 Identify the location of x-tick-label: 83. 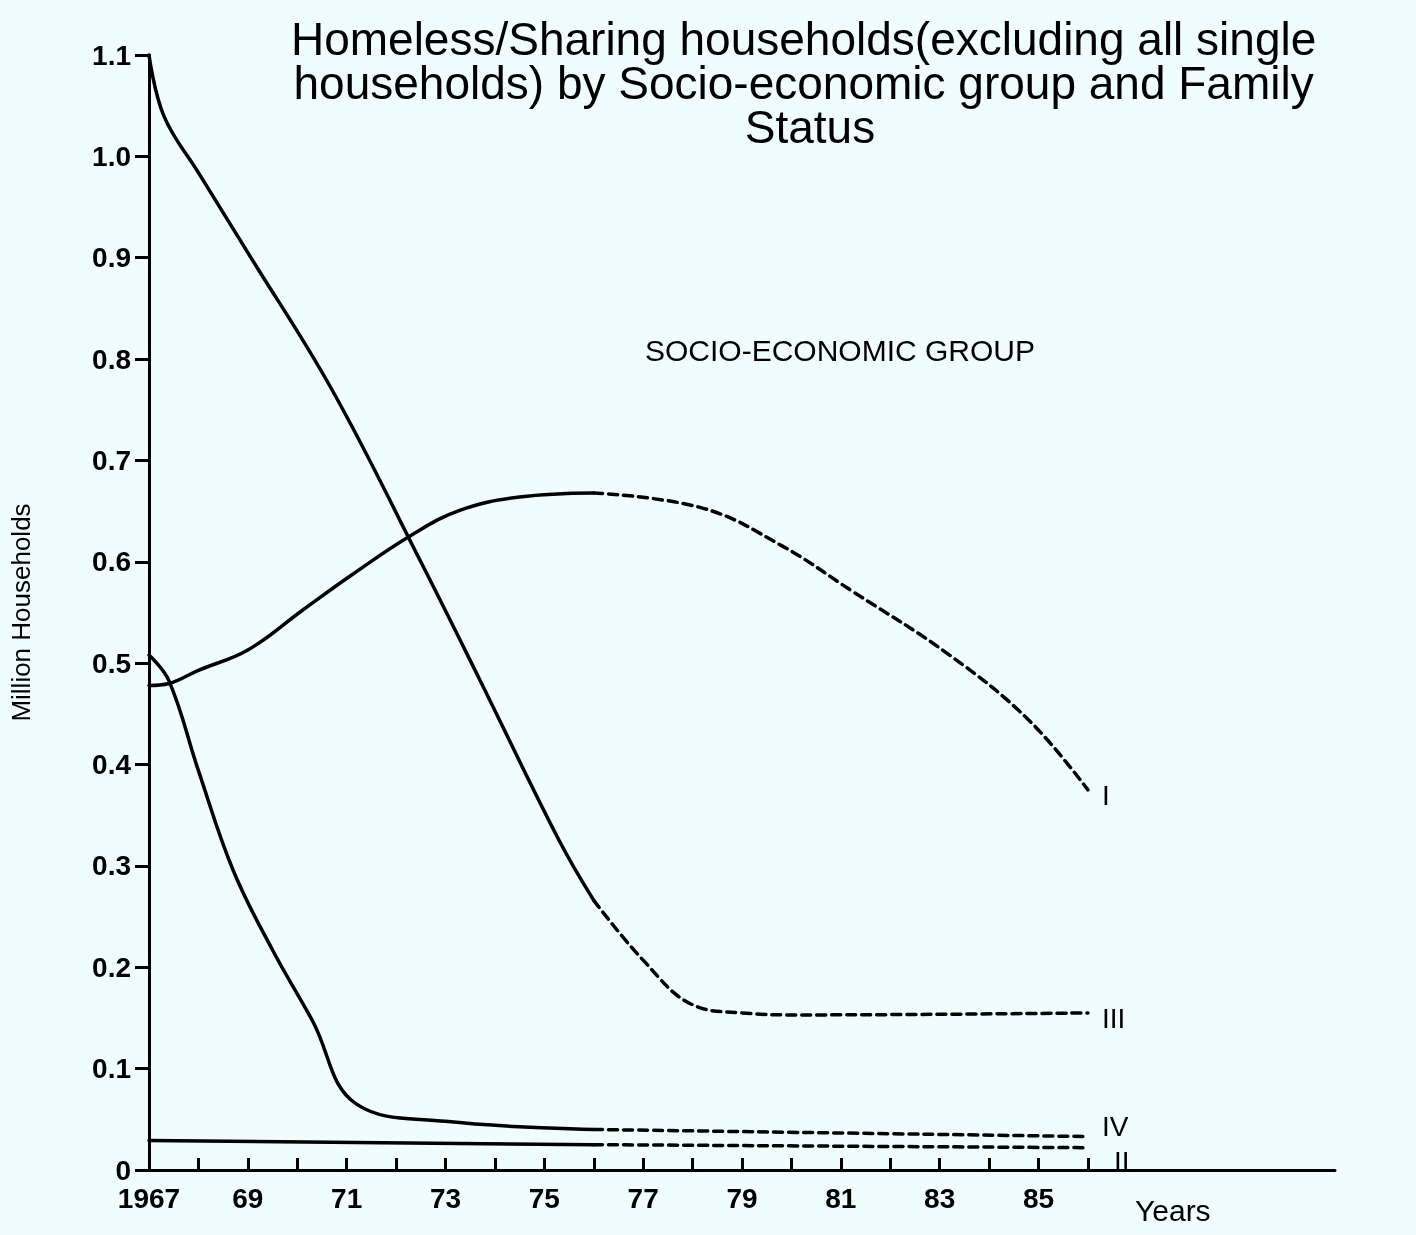
(940, 1198).